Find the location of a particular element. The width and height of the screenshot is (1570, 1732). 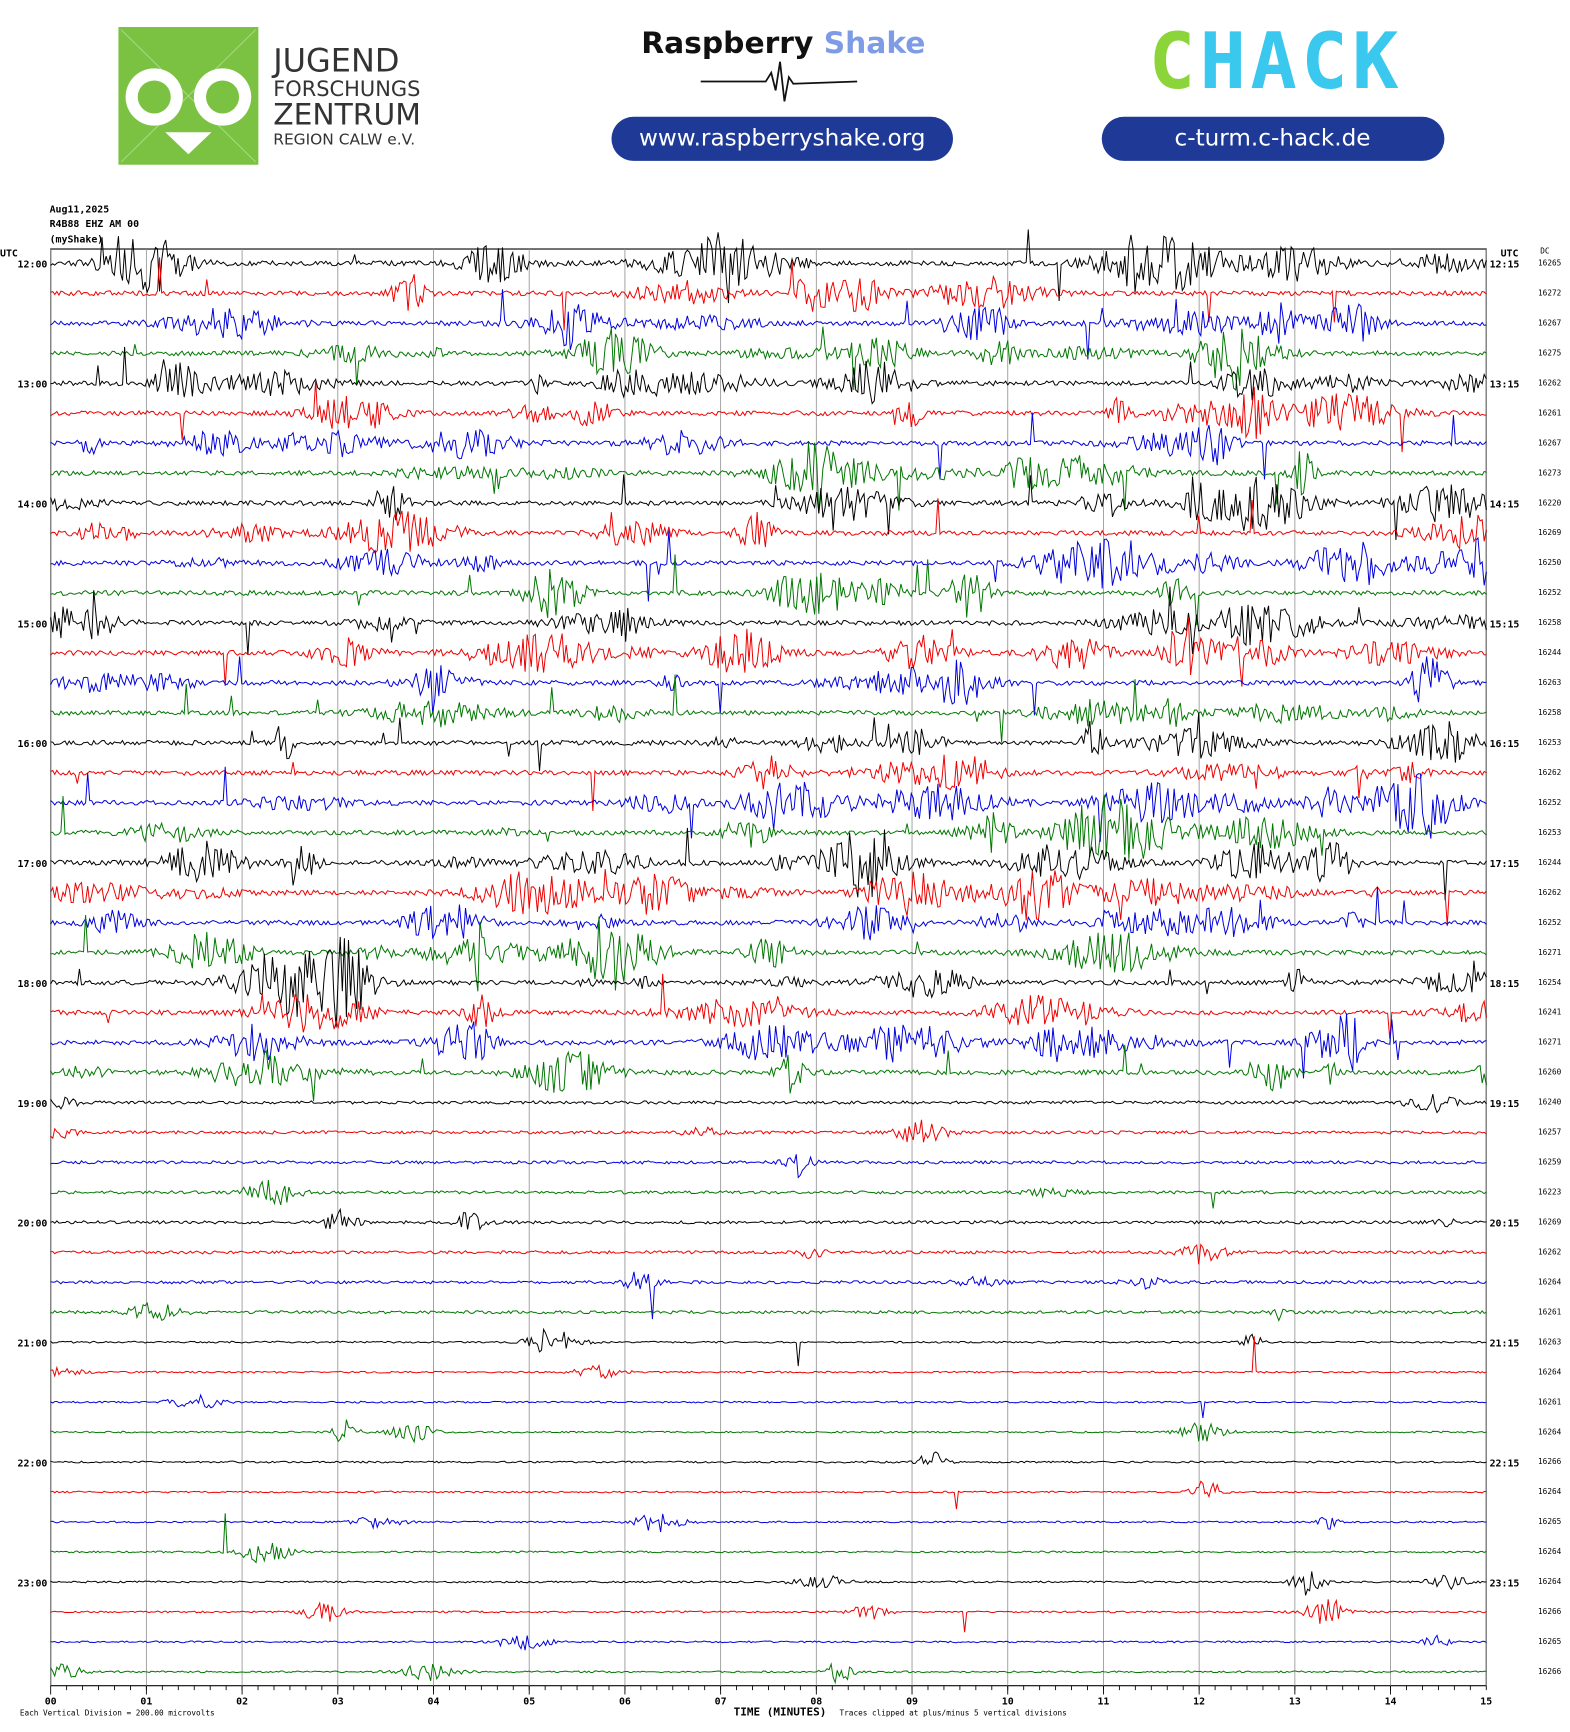

url-pill is located at coordinates (1273, 138).